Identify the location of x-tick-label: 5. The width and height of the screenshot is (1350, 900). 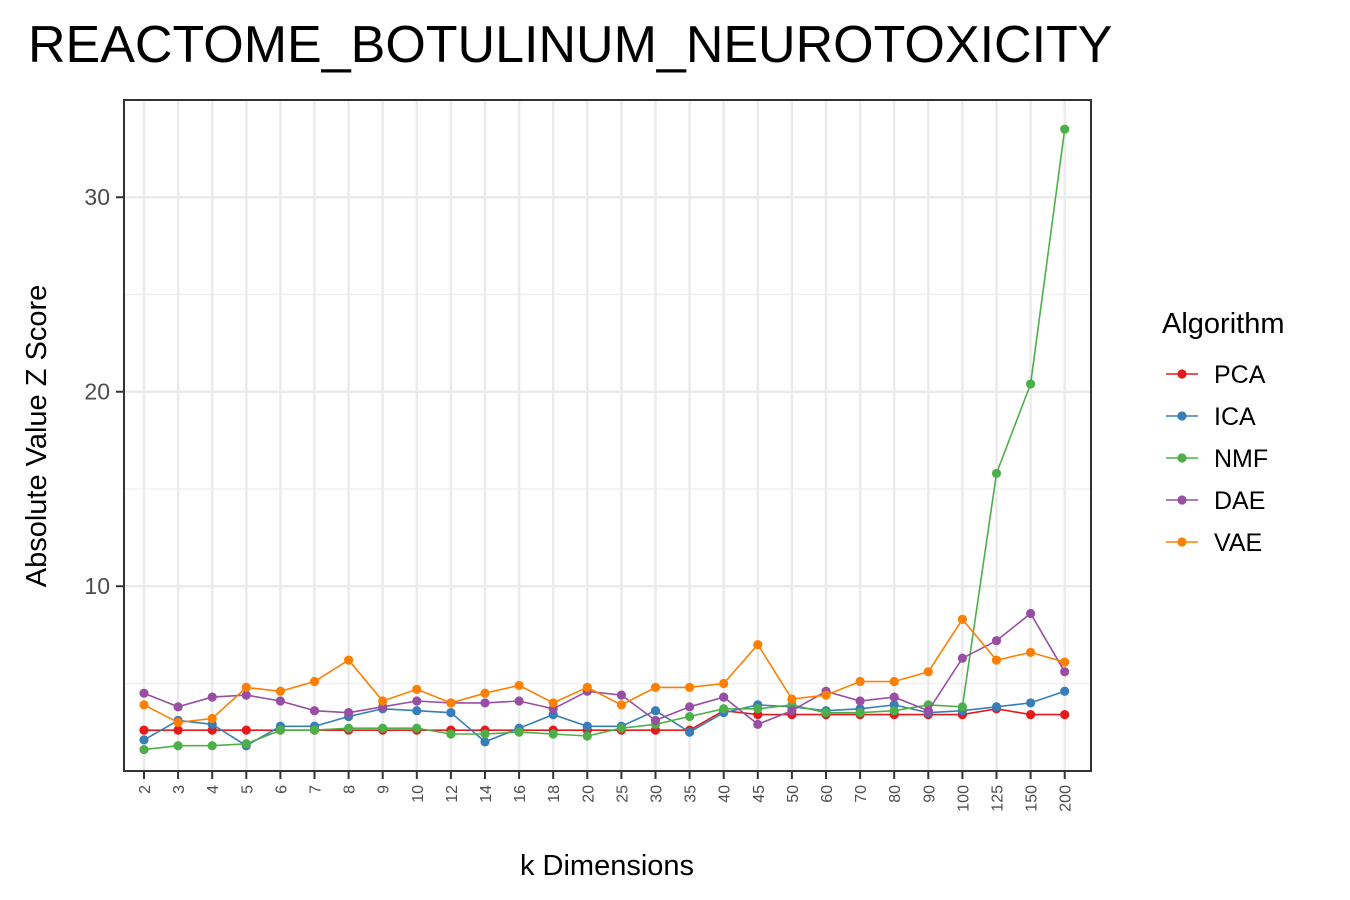
(247, 789).